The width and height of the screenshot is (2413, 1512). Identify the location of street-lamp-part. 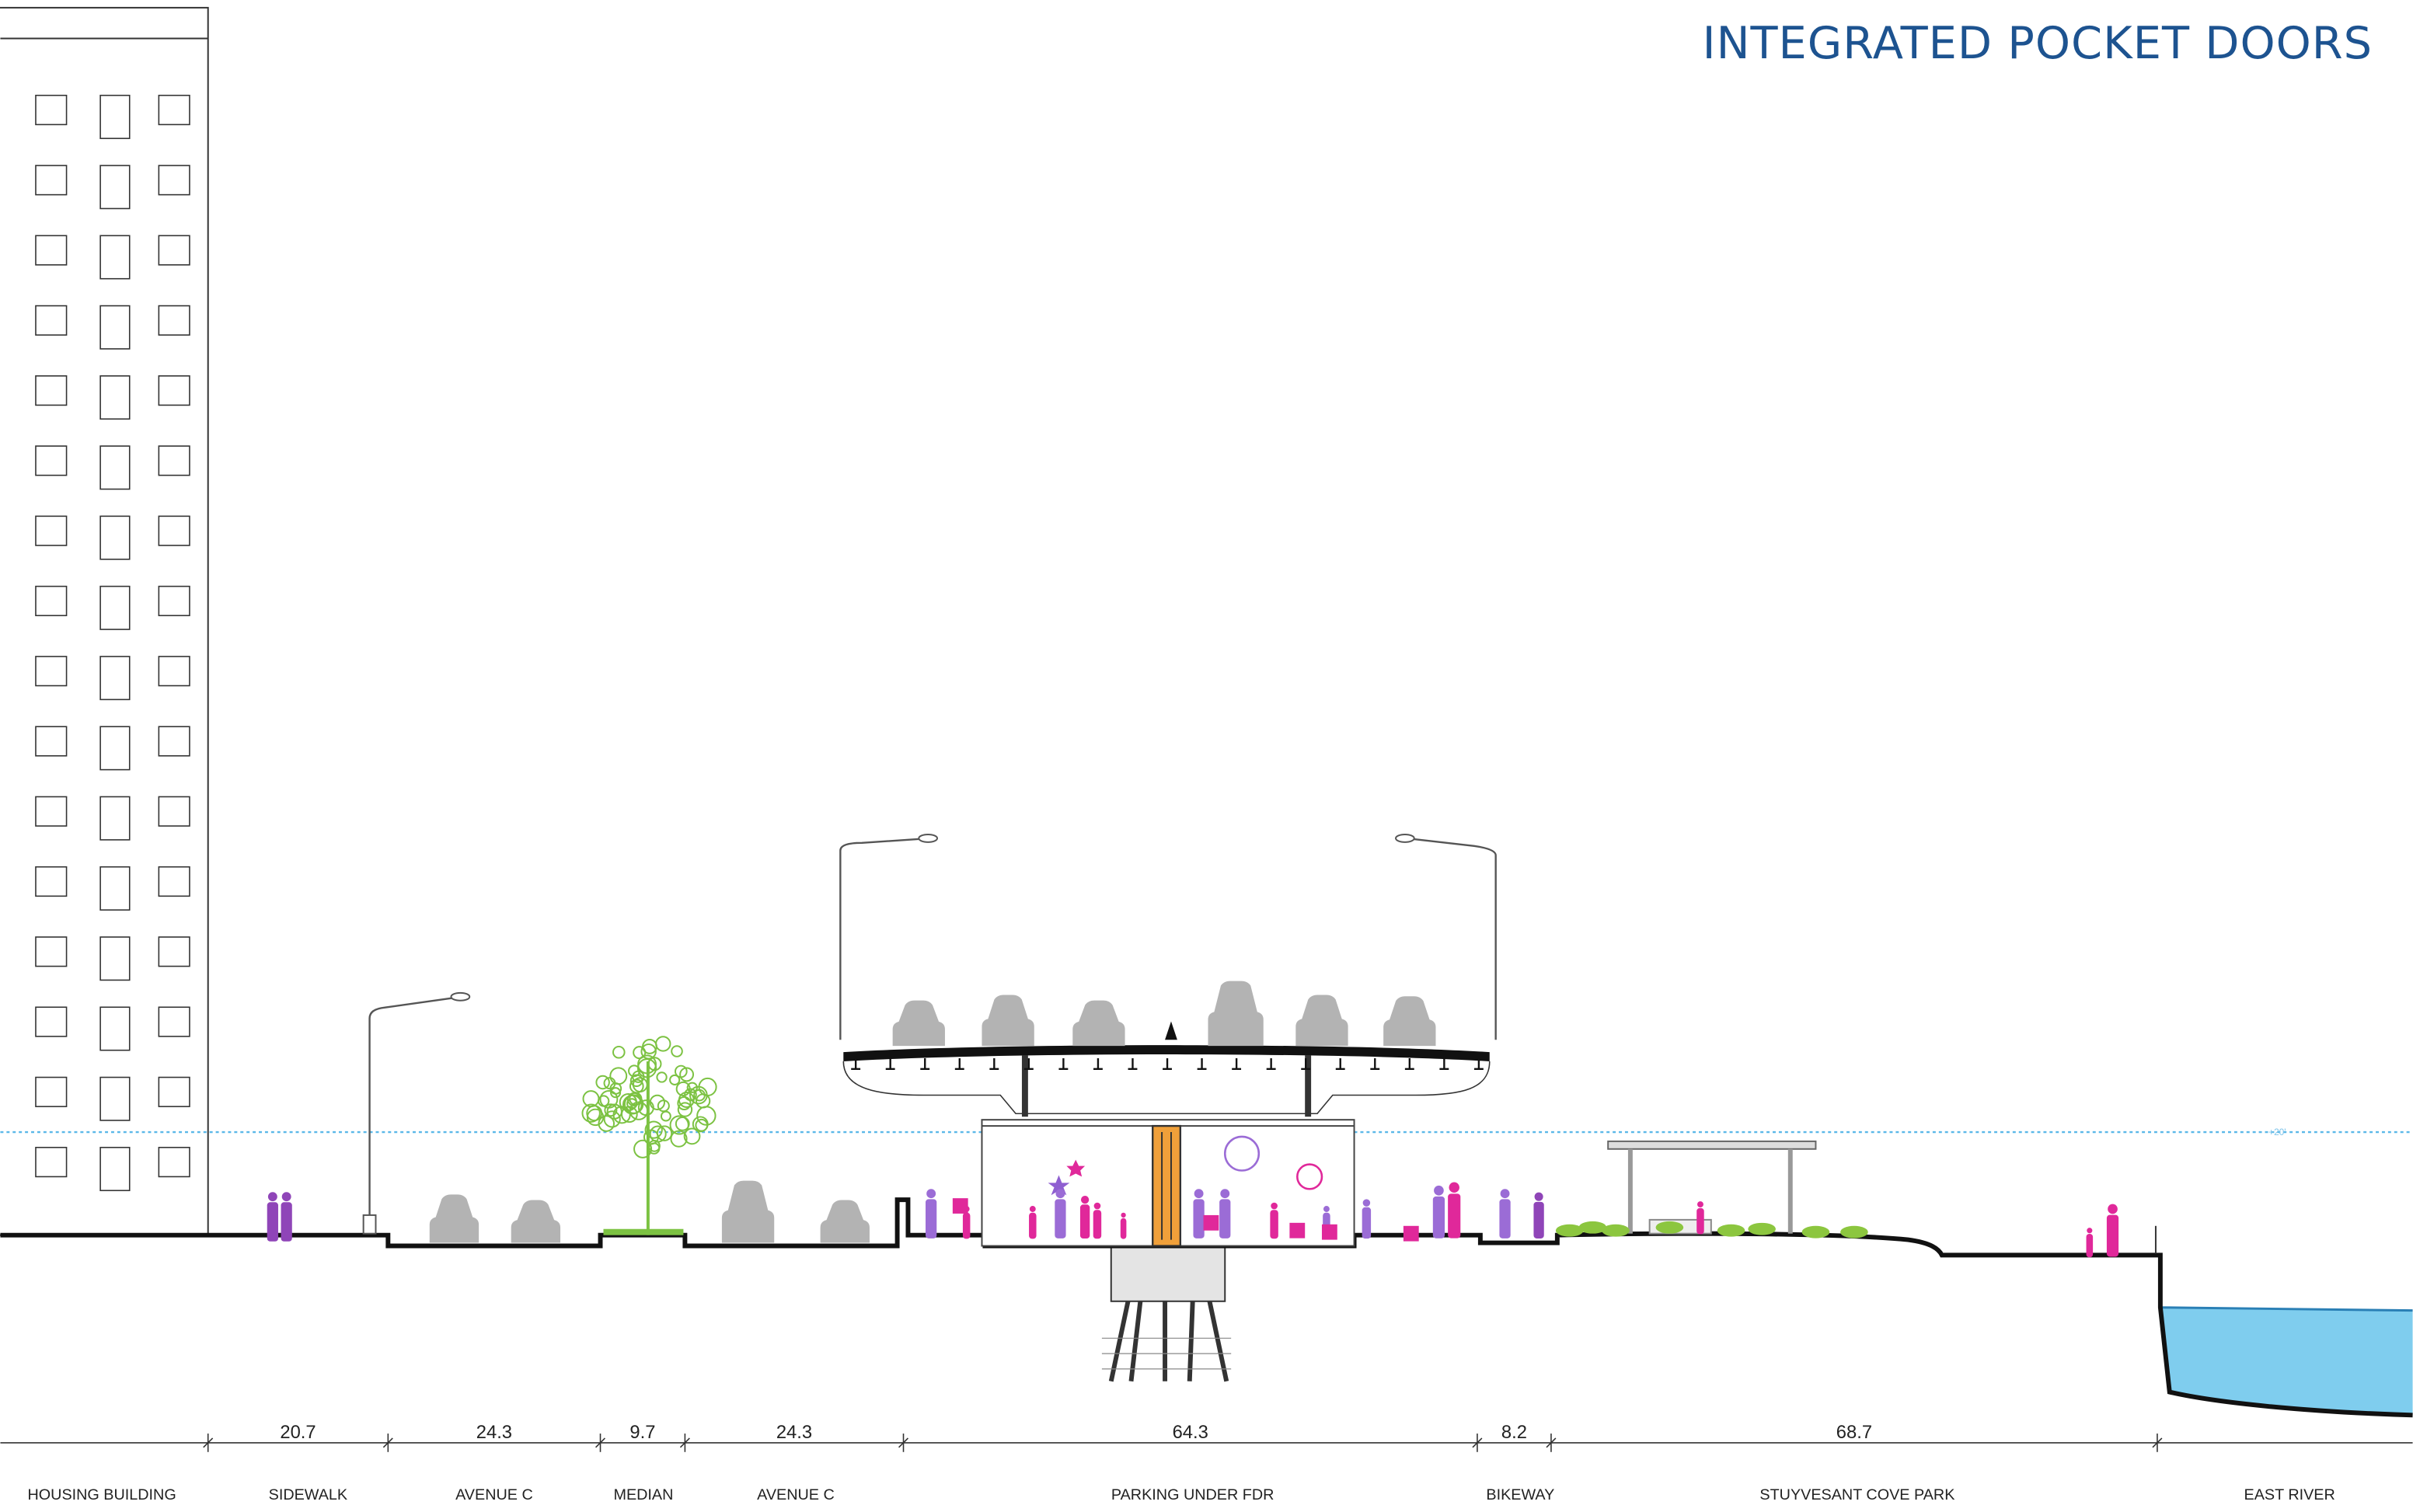
(461, 996).